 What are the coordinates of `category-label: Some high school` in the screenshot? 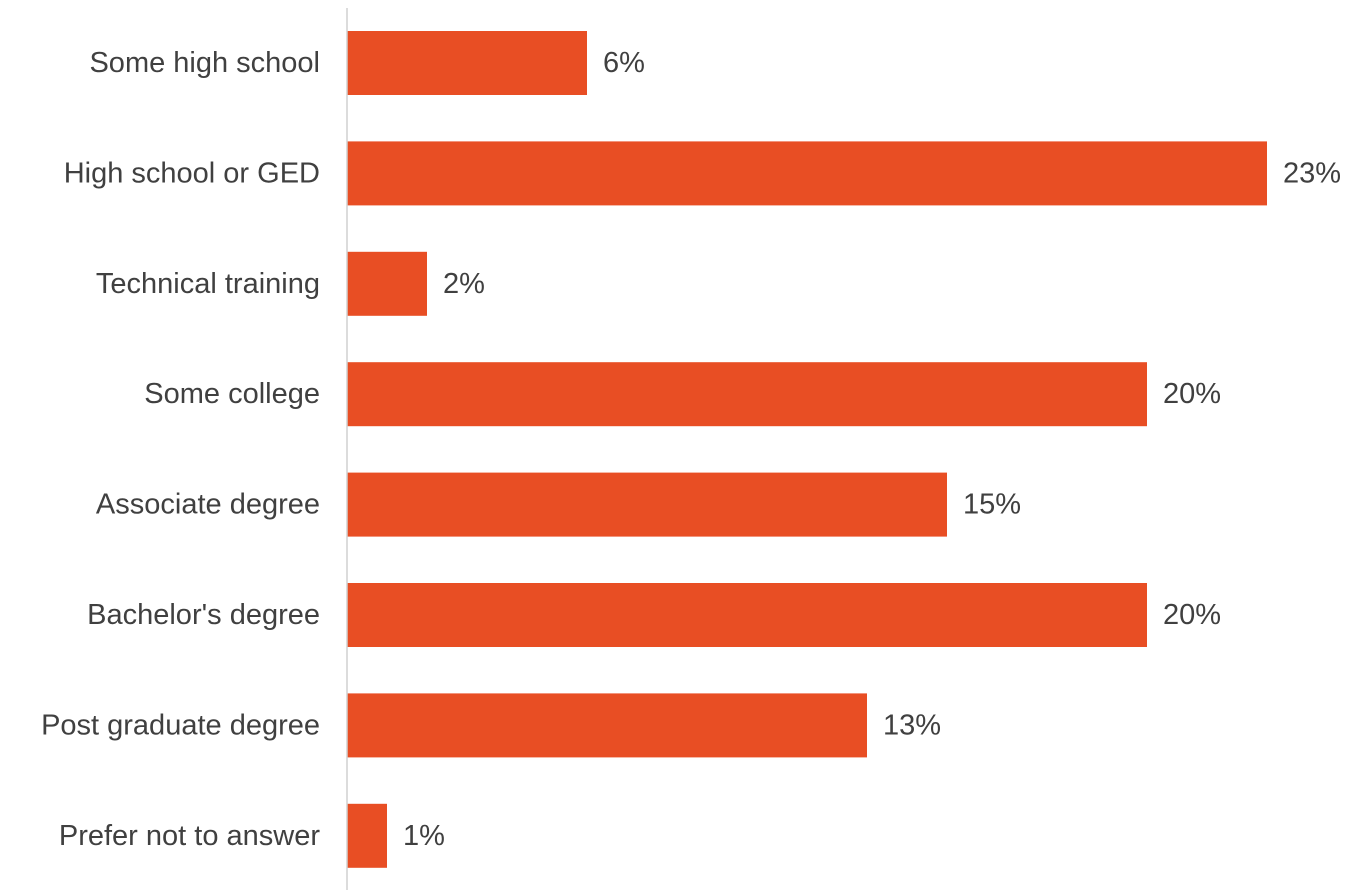 It's located at (204, 63).